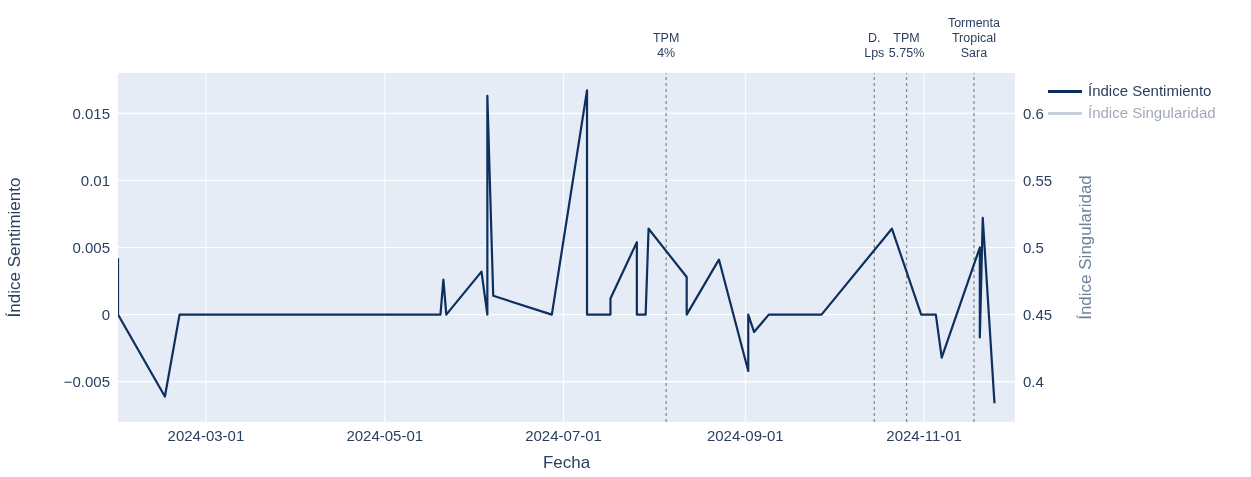 This screenshot has height=477, width=1251. Describe the element at coordinates (1033, 247) in the screenshot. I see `y2-tick-label: 0.5` at that location.